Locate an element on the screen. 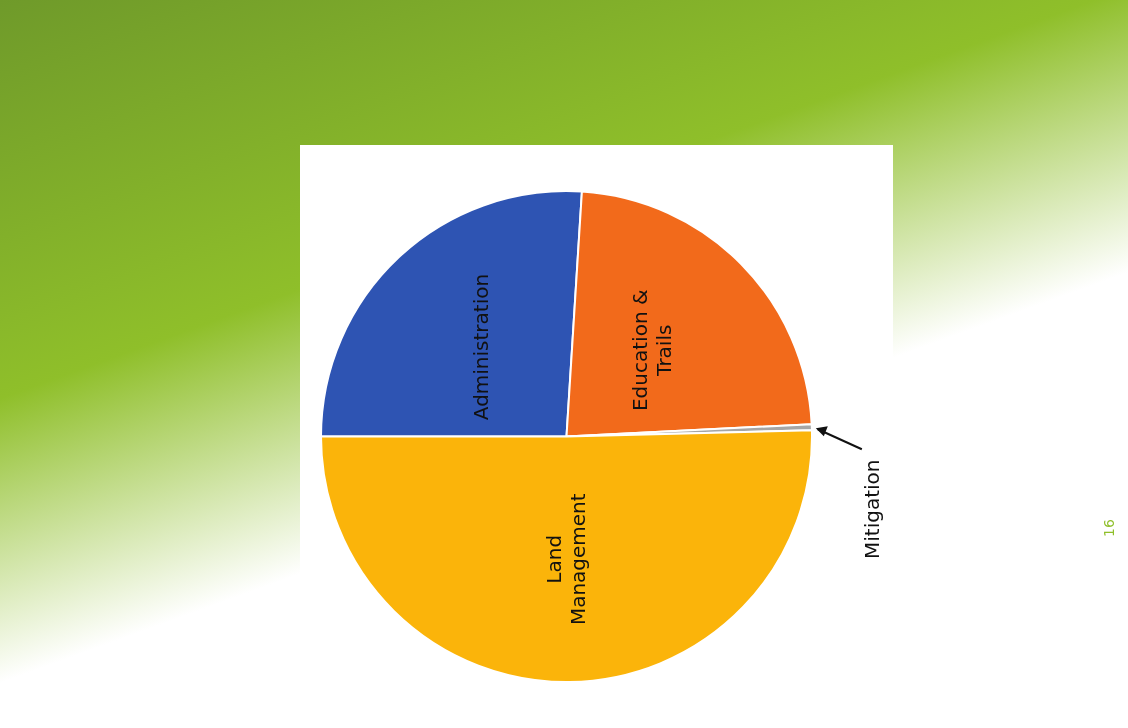 The height and width of the screenshot is (728, 1128). slice-label: Administration is located at coordinates (480, 347).